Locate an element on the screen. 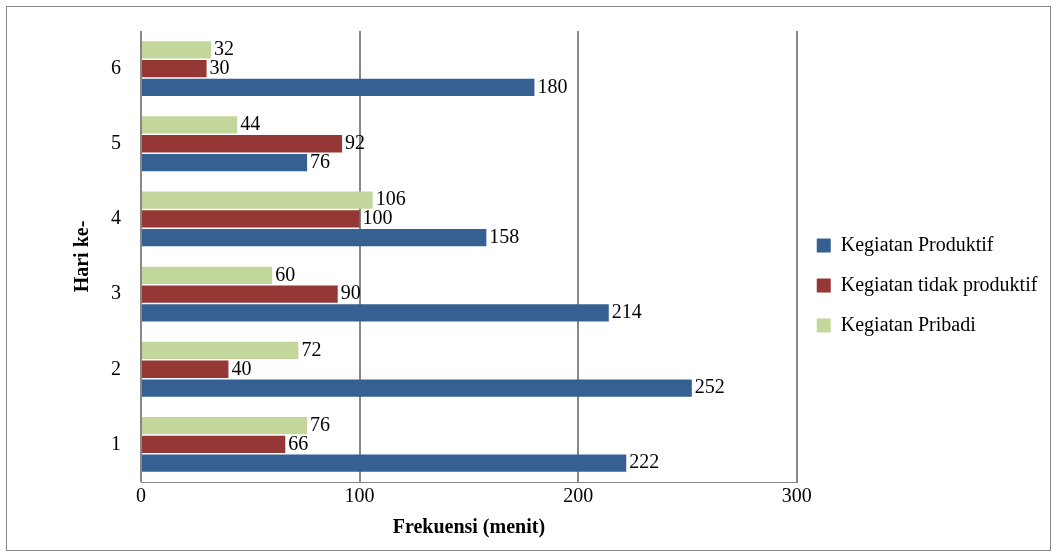 Image resolution: width=1057 pixels, height=557 pixels. y-tick-label: 6 is located at coordinates (116, 66).